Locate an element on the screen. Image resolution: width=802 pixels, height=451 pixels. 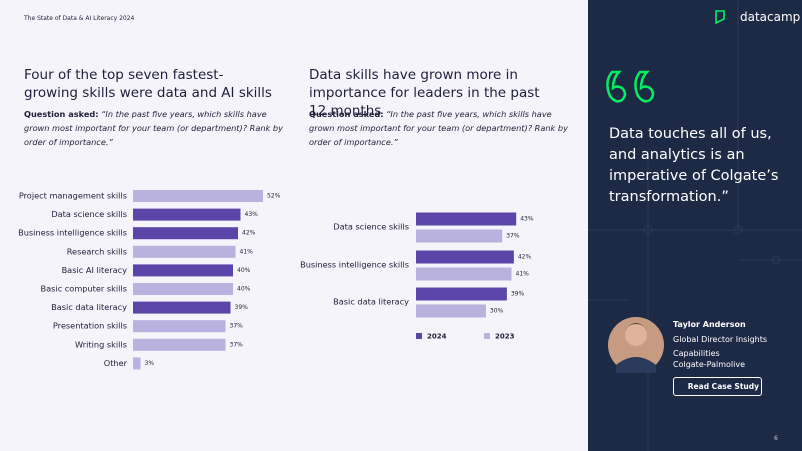
category-label: Writing skills is located at coordinates (101, 344).